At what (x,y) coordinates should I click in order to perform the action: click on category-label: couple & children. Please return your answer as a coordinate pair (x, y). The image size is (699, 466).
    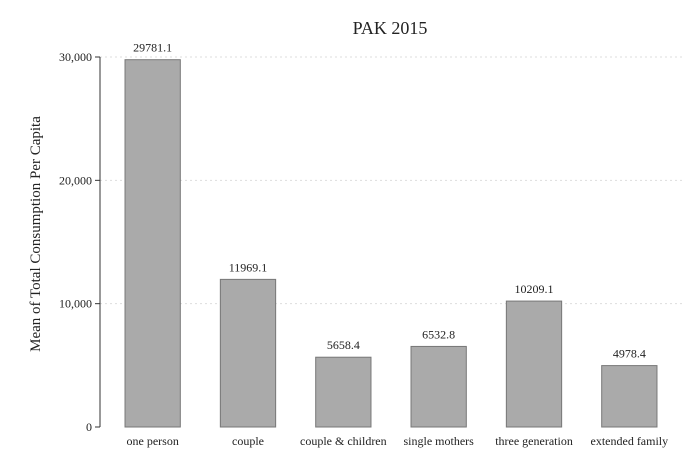
    Looking at the image, I should click on (343, 441).